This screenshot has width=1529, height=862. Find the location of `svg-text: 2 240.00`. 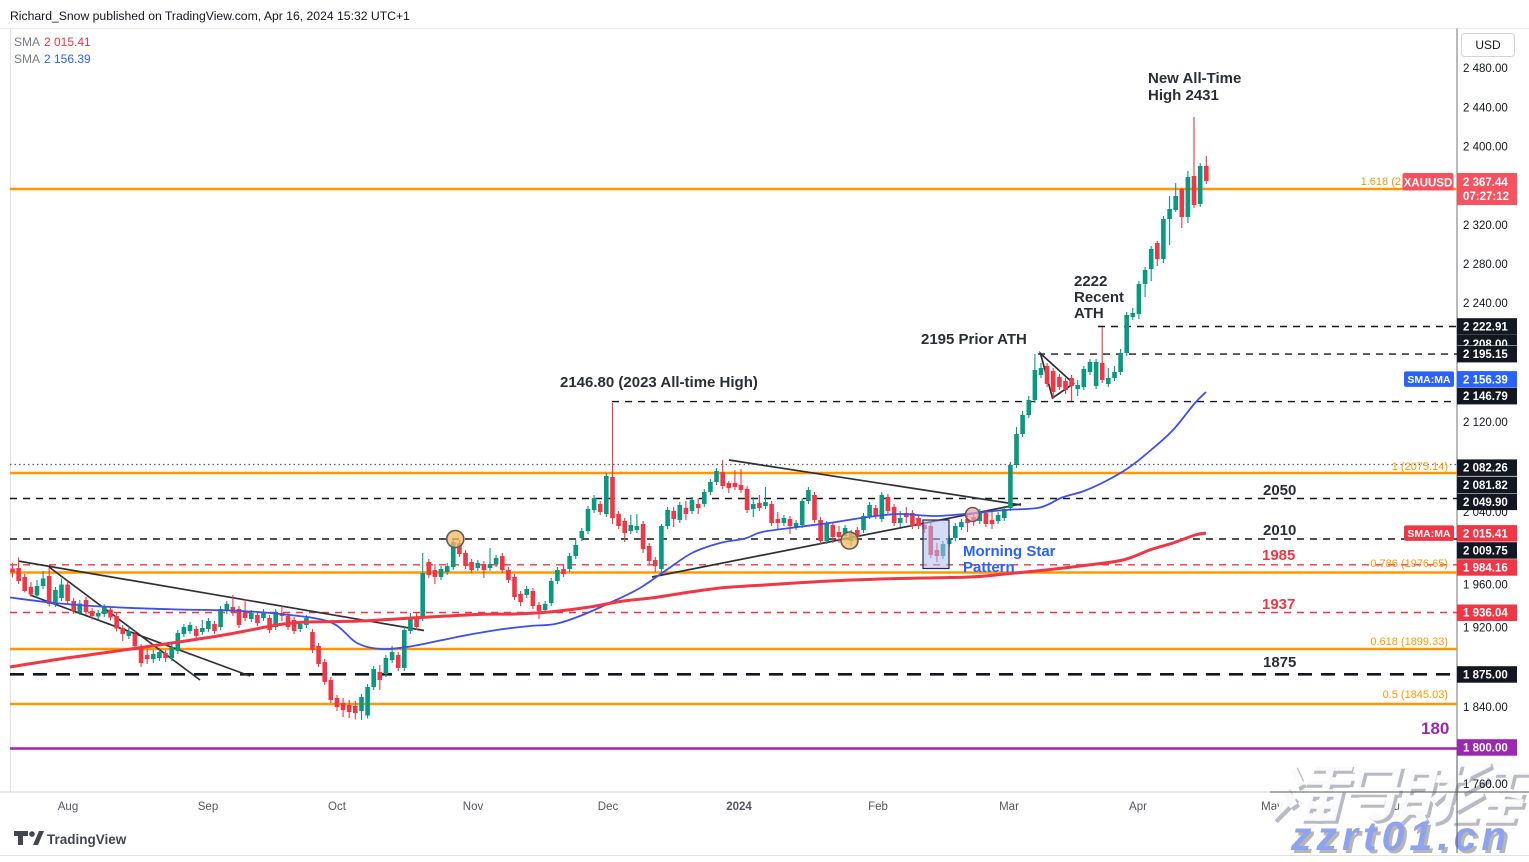

svg-text: 2 240.00 is located at coordinates (1485, 304).